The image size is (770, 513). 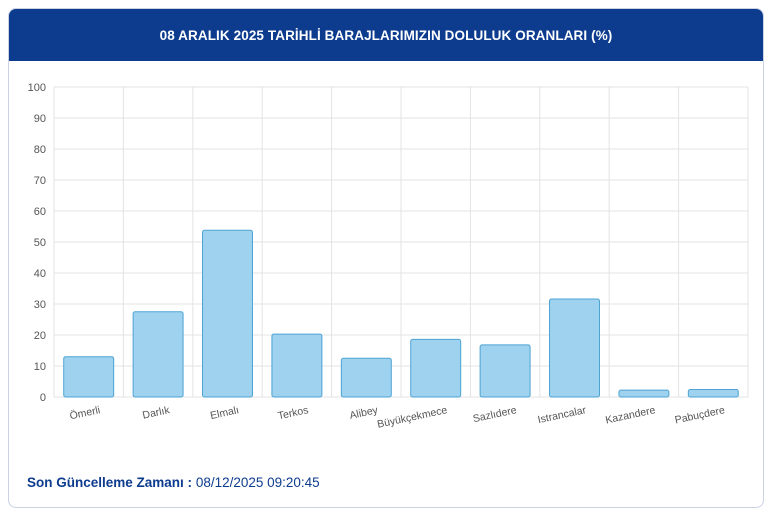 What do you see at coordinates (110, 482) in the screenshot?
I see `last-update-label: Son Güncelleme Zamanı :` at bounding box center [110, 482].